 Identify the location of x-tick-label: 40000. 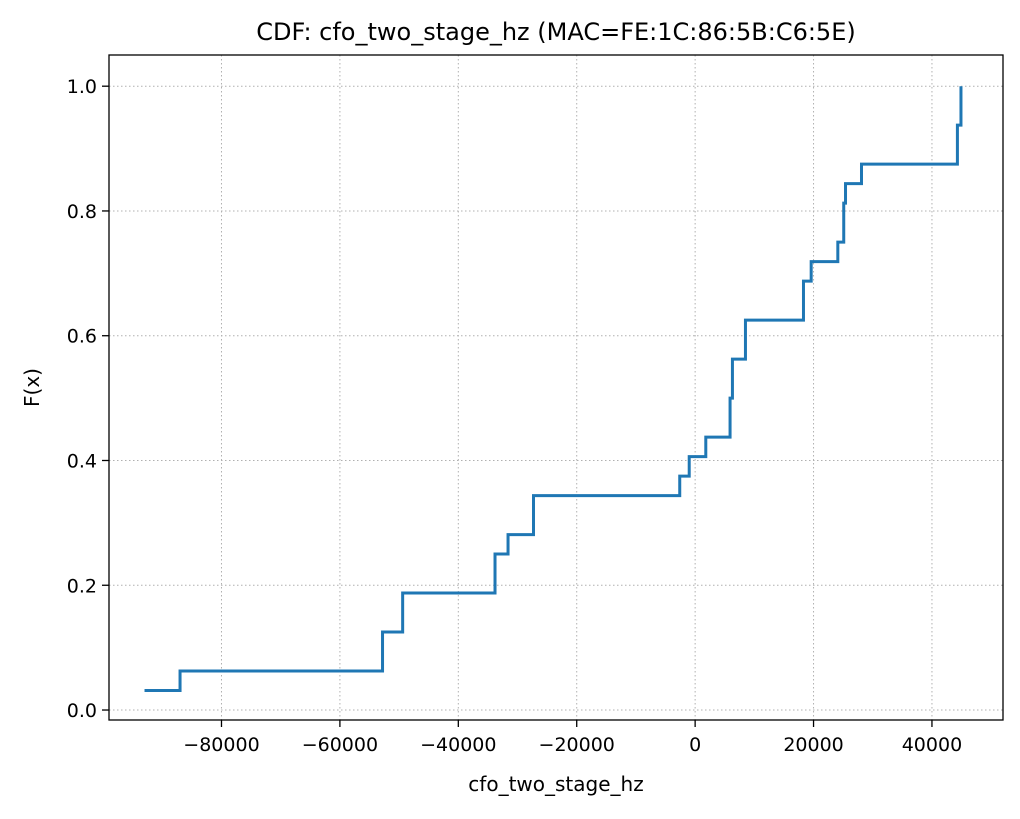
(932, 745).